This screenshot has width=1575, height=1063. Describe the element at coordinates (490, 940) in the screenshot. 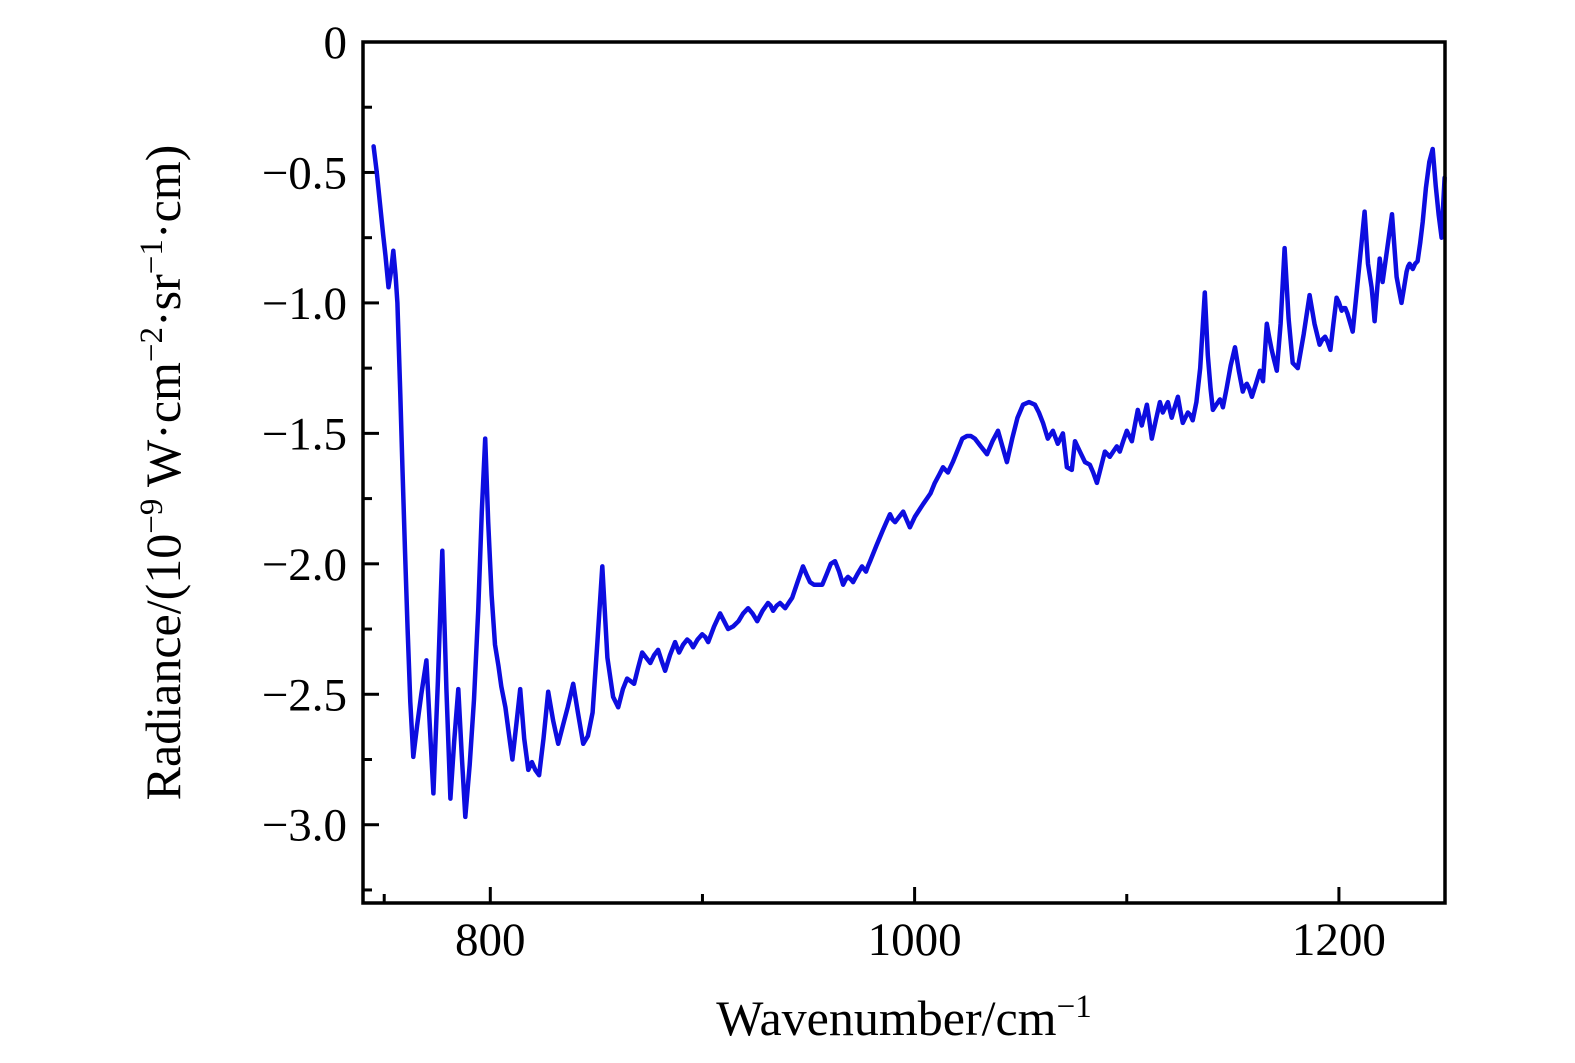

I see `x-tick-label: 800` at that location.